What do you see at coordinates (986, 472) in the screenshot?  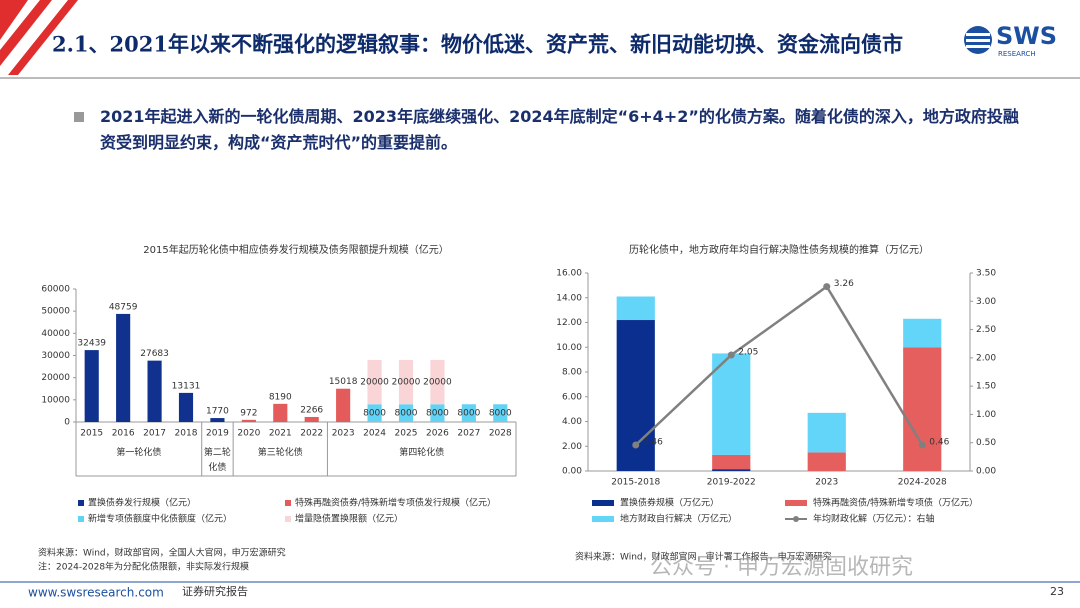 I see `y2-tick-label: 0.00` at bounding box center [986, 472].